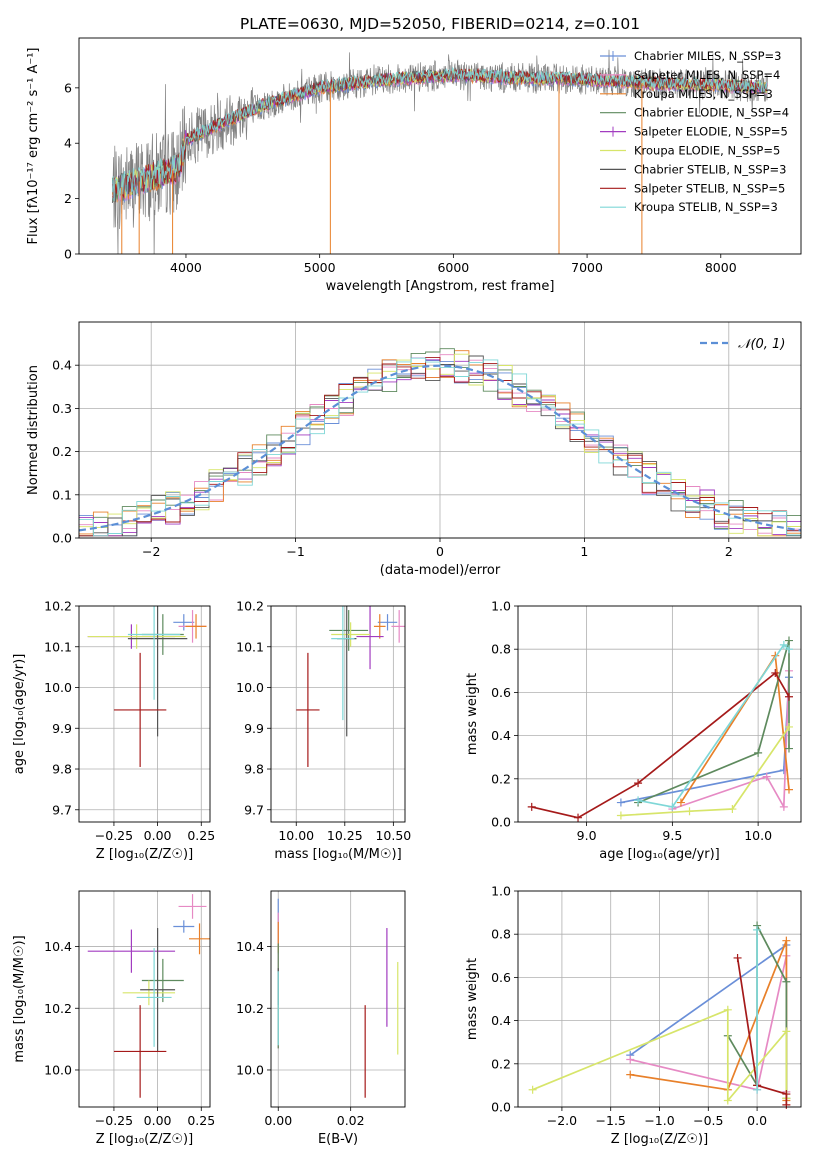 The height and width of the screenshot is (1170, 819). I want to click on x-axis-label: wavelength [Angstrom, rest frame], so click(440, 286).